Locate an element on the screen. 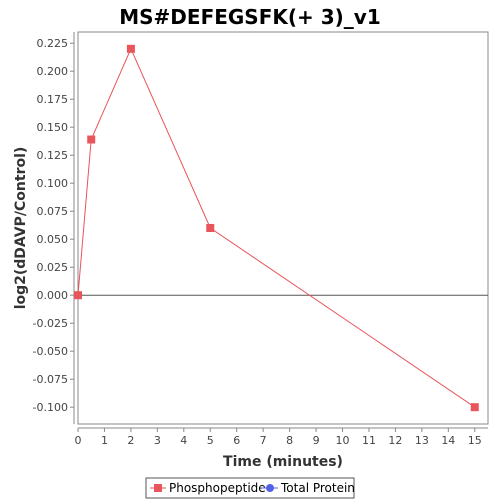 Image resolution: width=500 pixels, height=500 pixels. y-tick-label: 0.125 is located at coordinates (53, 155).